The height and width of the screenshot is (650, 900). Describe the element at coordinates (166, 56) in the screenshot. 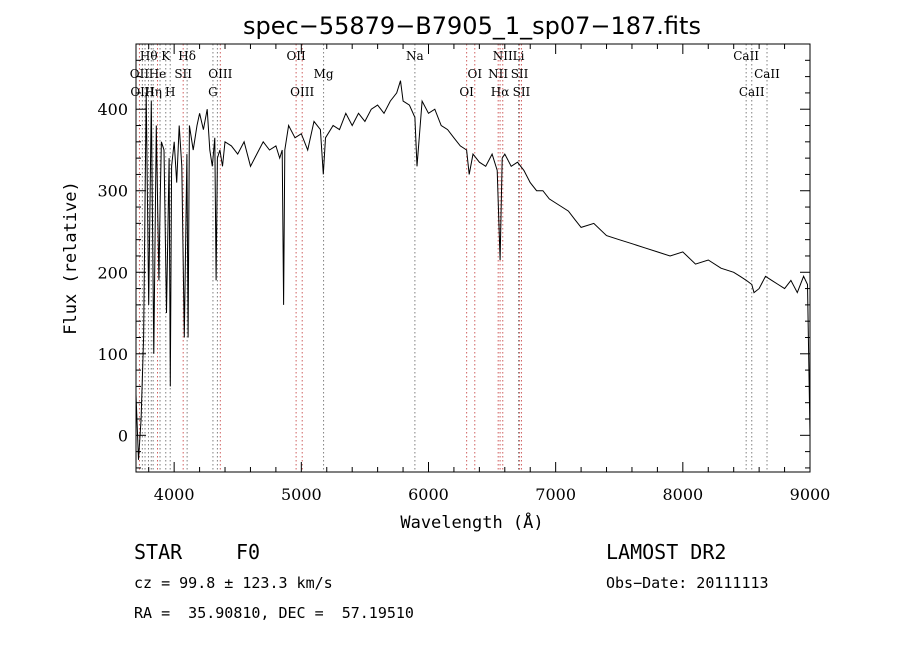

I see `line-label: K` at that location.